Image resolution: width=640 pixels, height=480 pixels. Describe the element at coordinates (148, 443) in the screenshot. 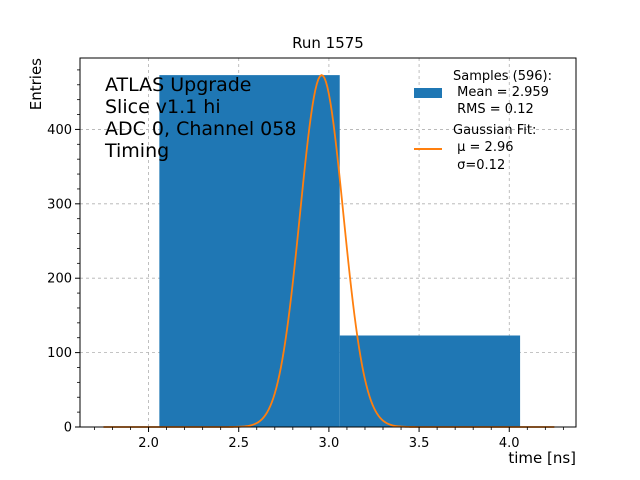

I see `x-tick-label: 2.0` at that location.